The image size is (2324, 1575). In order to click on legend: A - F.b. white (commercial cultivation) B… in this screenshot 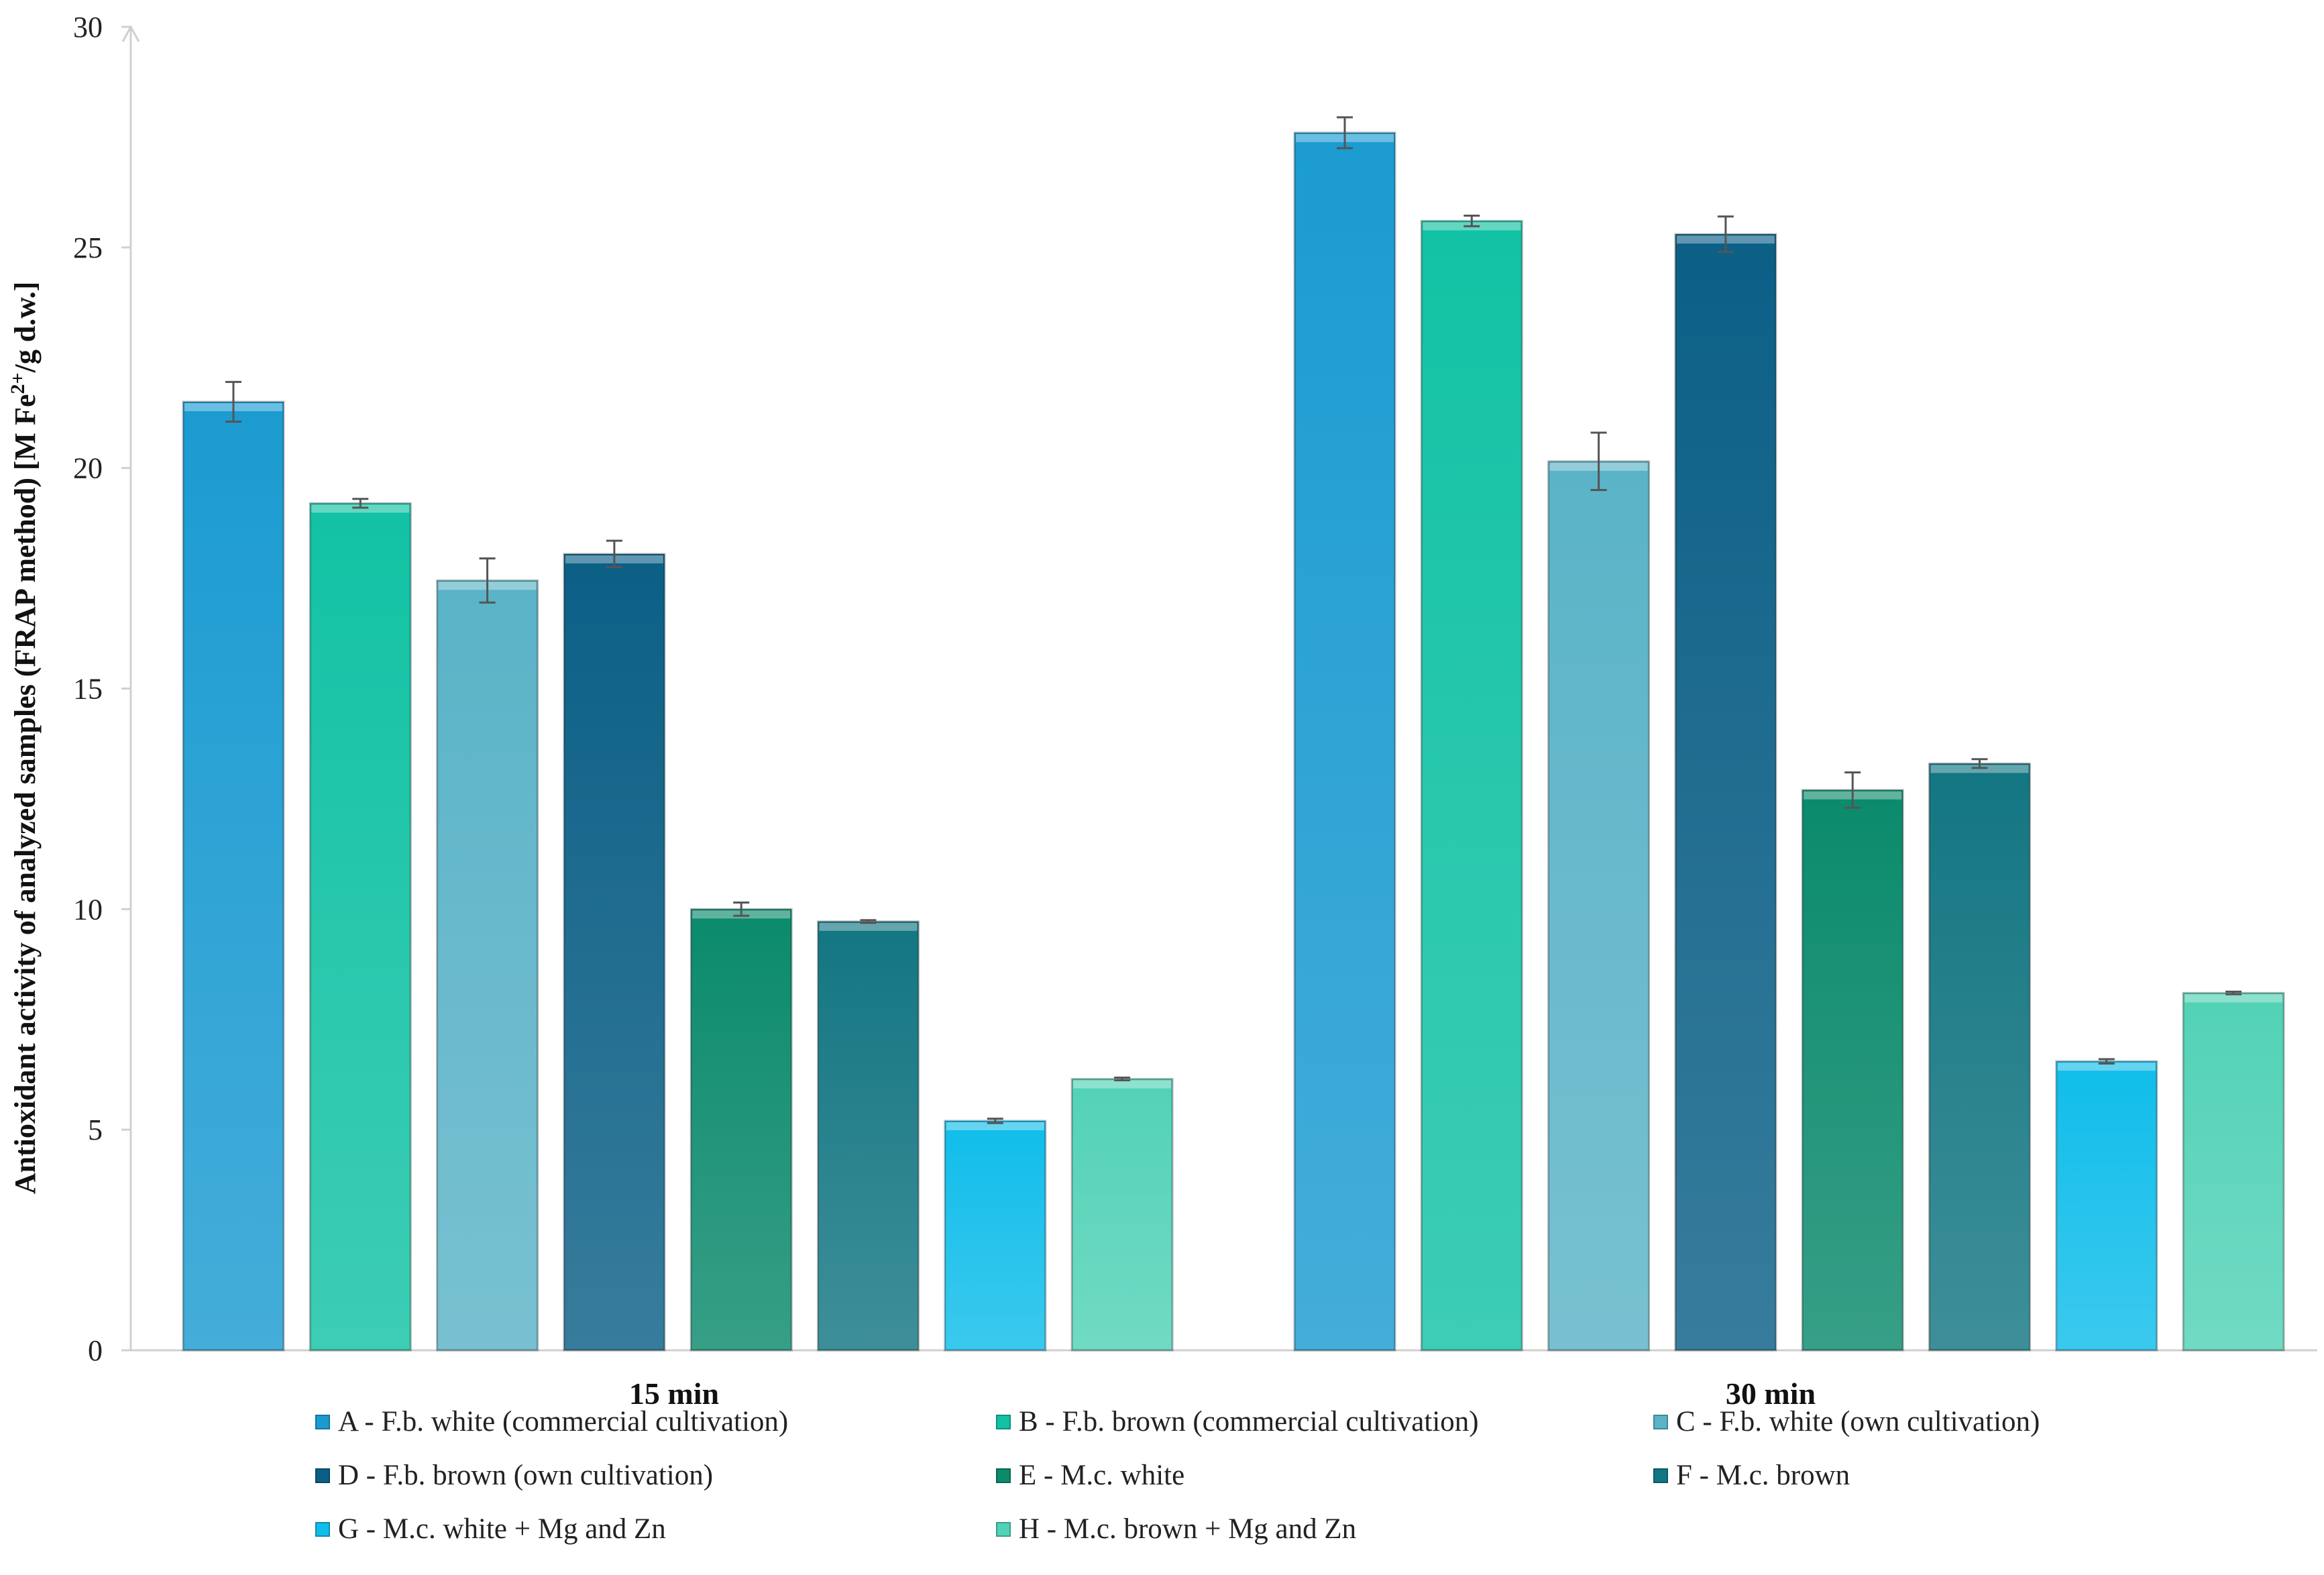, I will do `click(1287, 1485)`.